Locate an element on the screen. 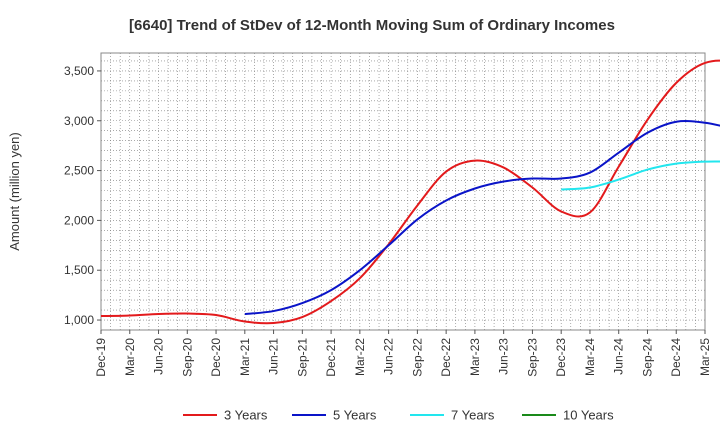 The height and width of the screenshot is (440, 720). x-tick-label: Dec-23 is located at coordinates (561, 357).